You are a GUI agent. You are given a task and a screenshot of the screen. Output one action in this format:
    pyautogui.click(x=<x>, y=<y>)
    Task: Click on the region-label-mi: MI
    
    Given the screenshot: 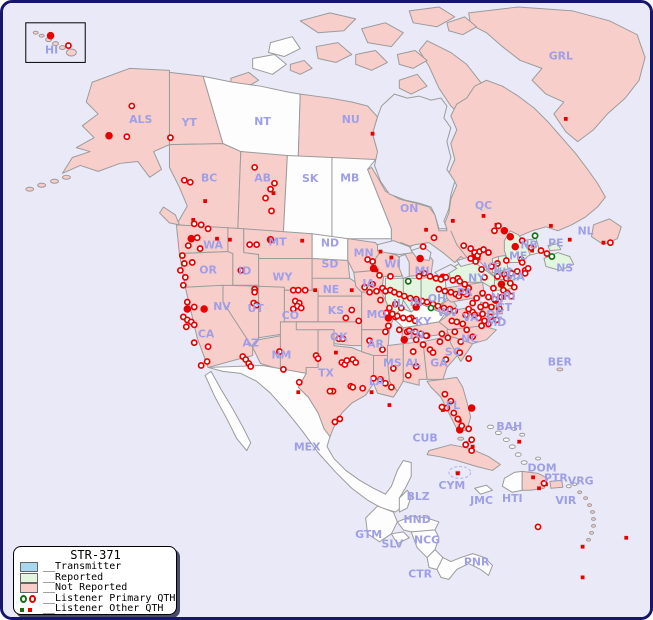 What is the action you would take?
    pyautogui.click(x=422, y=270)
    